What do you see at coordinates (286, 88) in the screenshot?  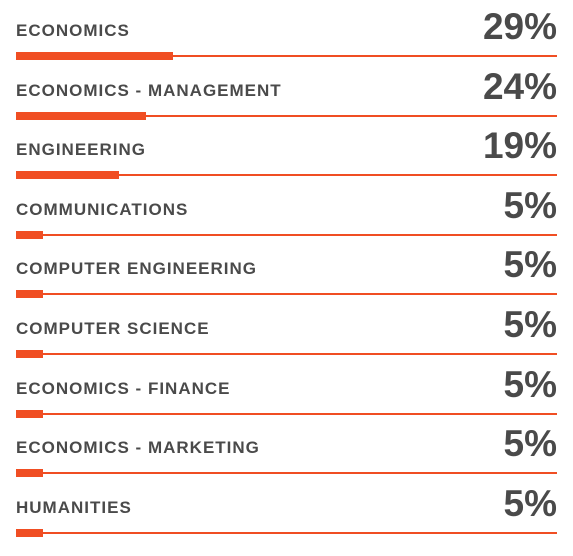 I see `chart-row: ECONOMICS - MANAGEMENT 24%` at bounding box center [286, 88].